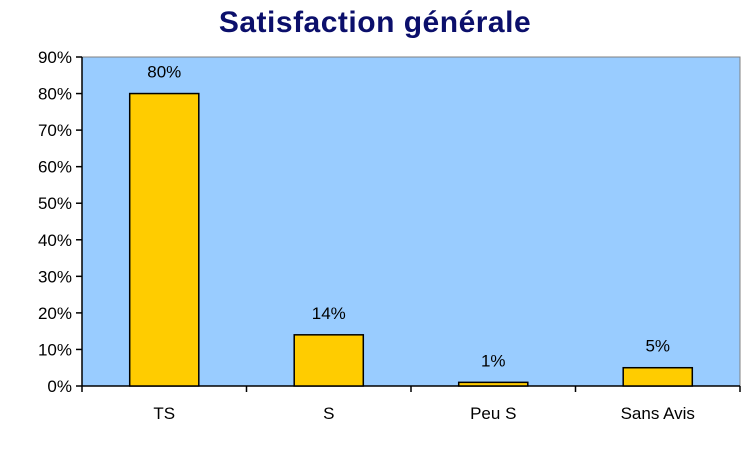 The height and width of the screenshot is (451, 750). I want to click on category-label: Peu S, so click(493, 413).